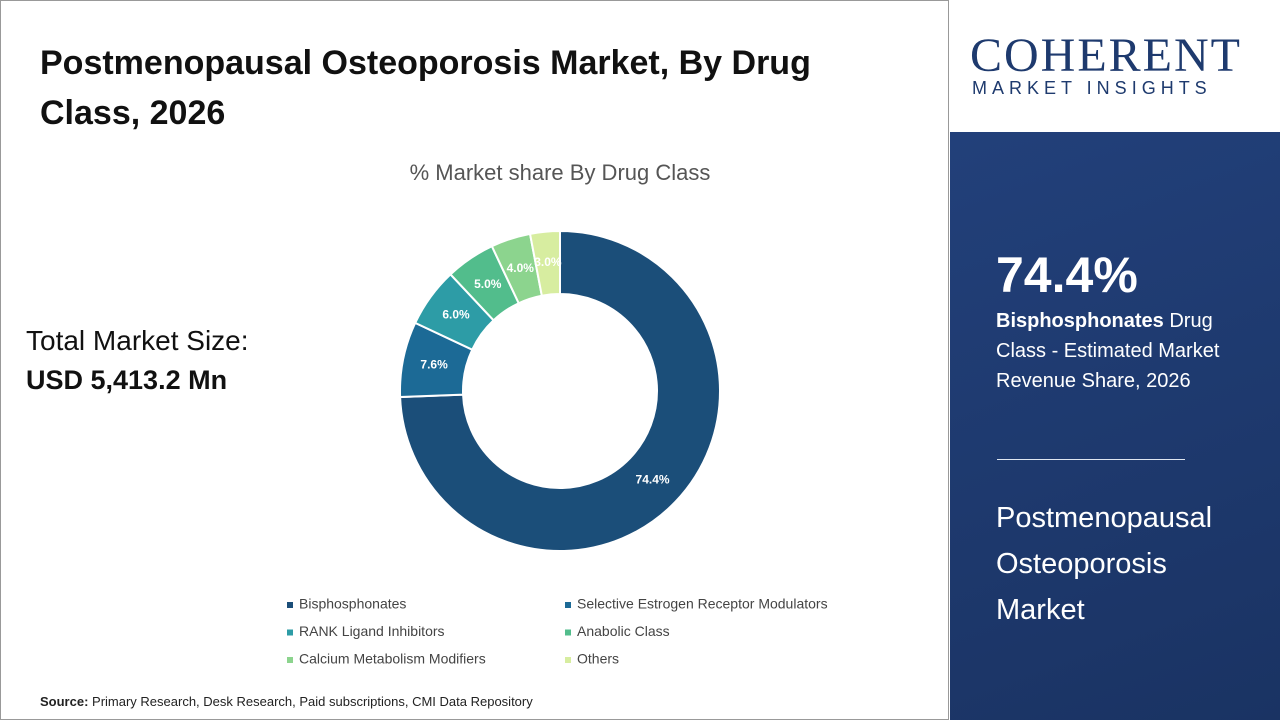  What do you see at coordinates (488, 284) in the screenshot?
I see `data-label: 5.0%` at bounding box center [488, 284].